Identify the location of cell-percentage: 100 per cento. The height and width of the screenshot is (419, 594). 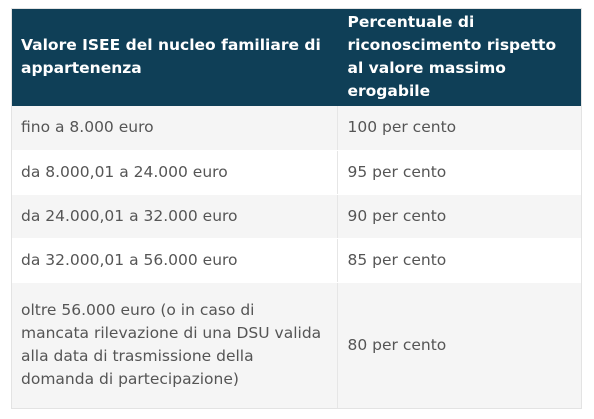
(459, 128).